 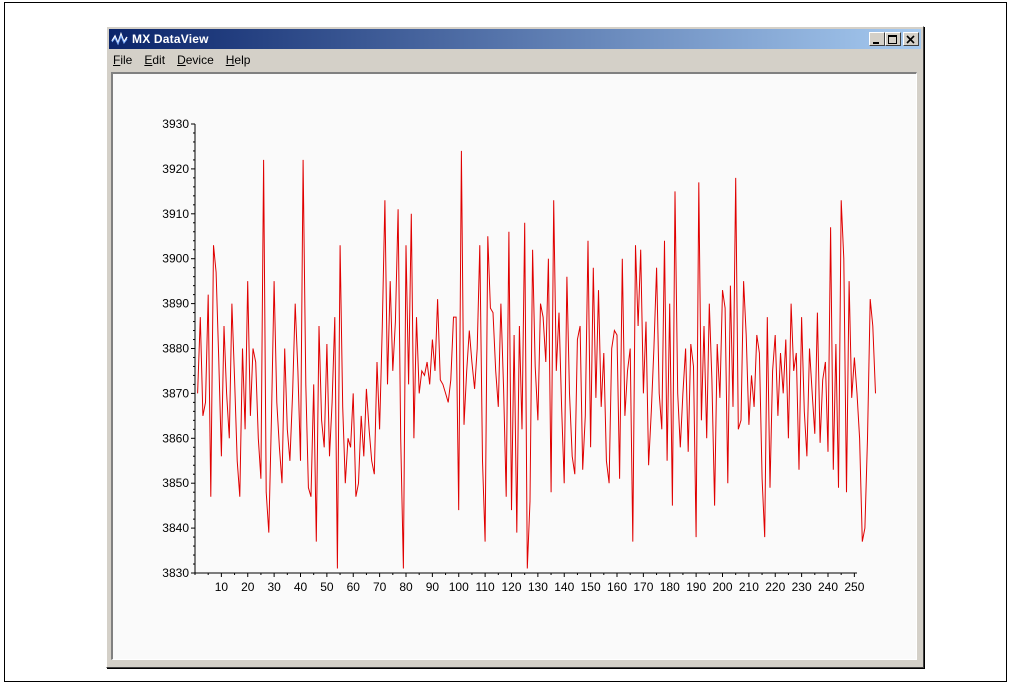 What do you see at coordinates (301, 587) in the screenshot?
I see `x-tick-label: 40` at bounding box center [301, 587].